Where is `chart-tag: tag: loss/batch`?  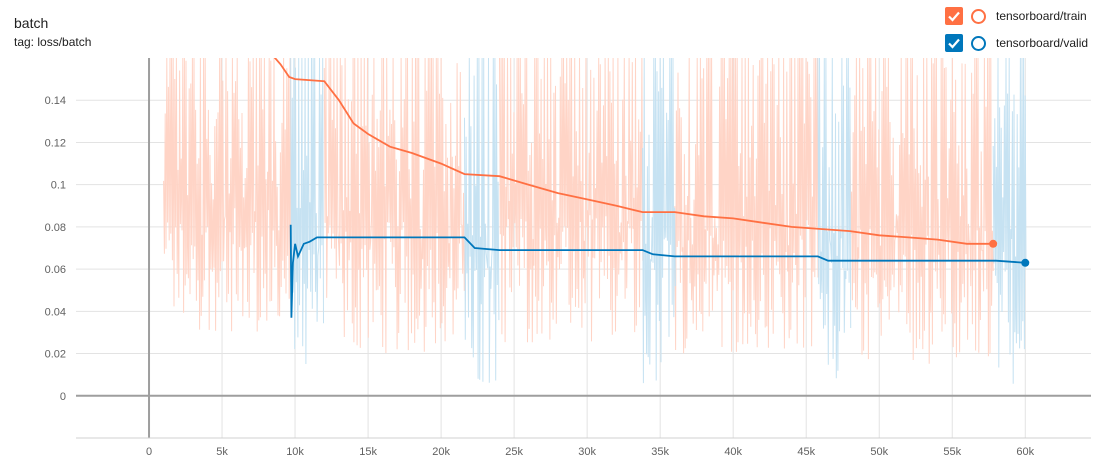
chart-tag: tag: loss/batch is located at coordinates (53, 42).